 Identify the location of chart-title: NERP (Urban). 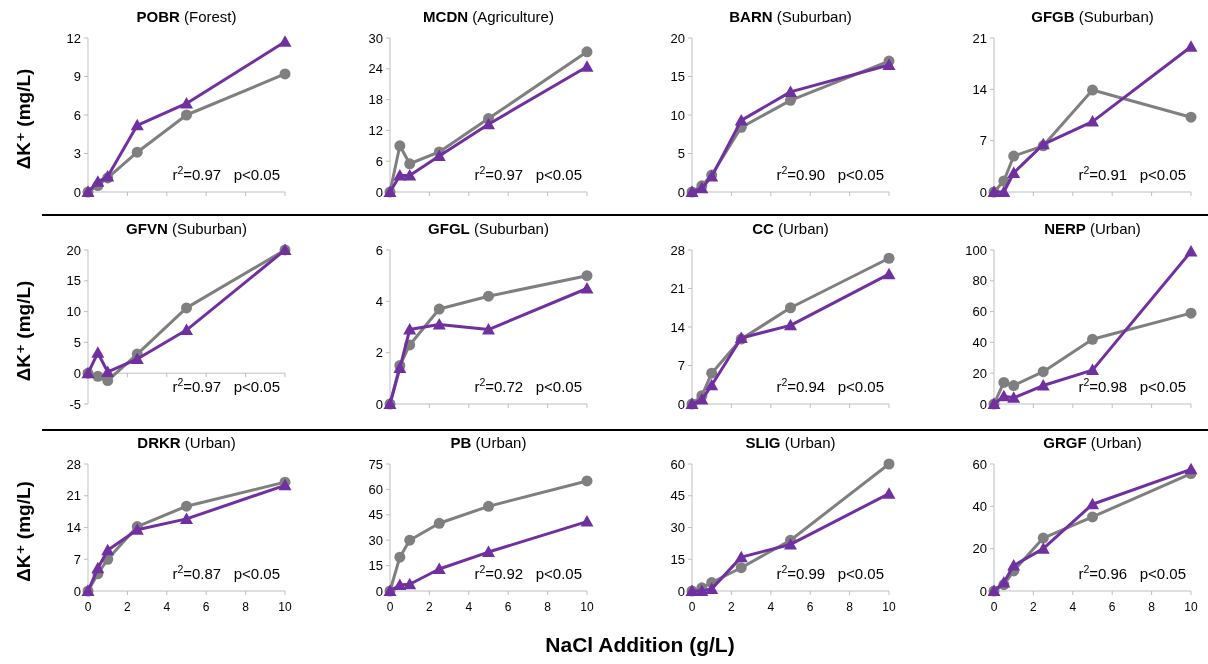
(1092, 228).